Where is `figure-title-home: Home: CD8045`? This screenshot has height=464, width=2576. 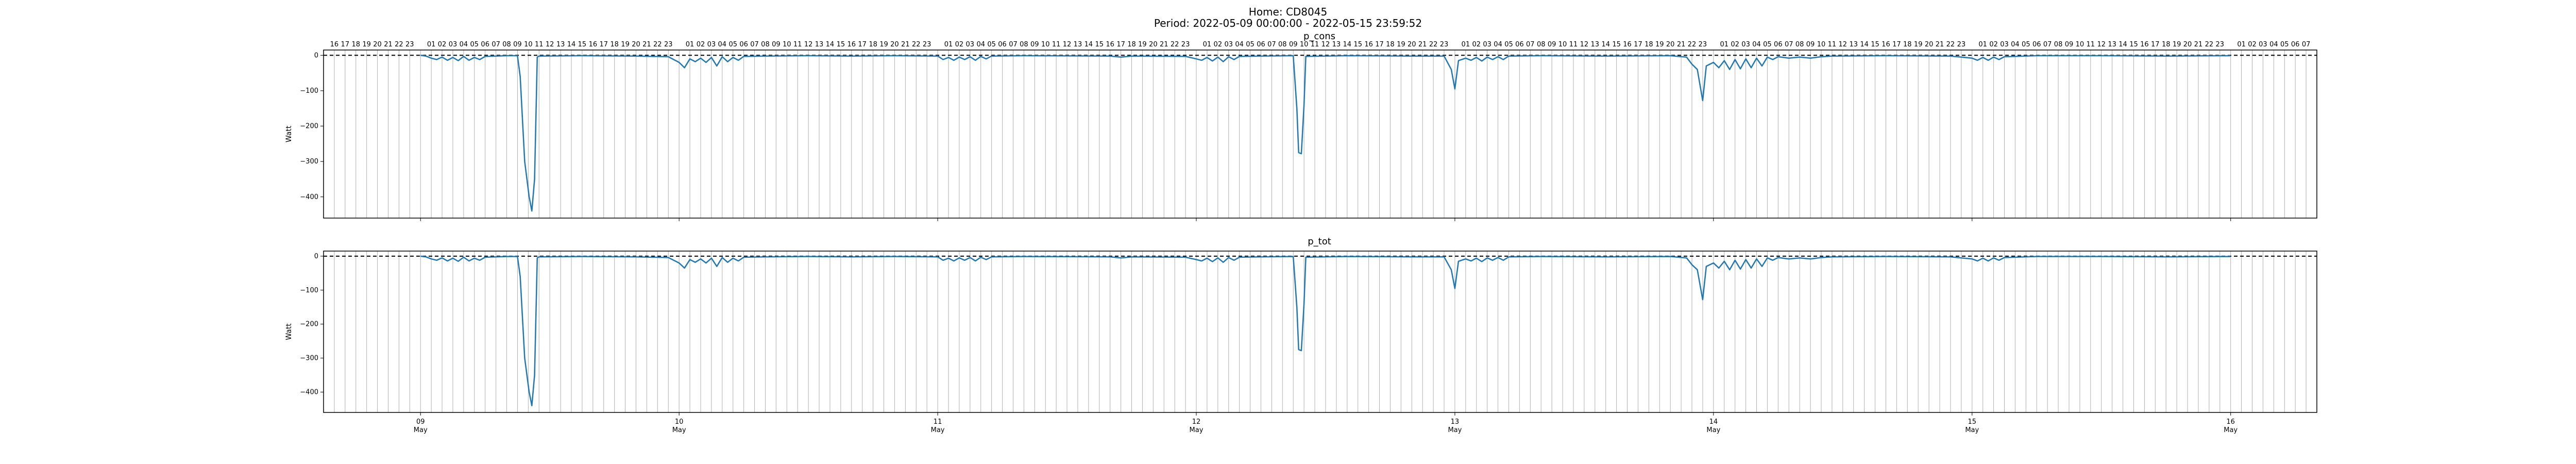
figure-title-home: Home: CD8045 is located at coordinates (1288, 12).